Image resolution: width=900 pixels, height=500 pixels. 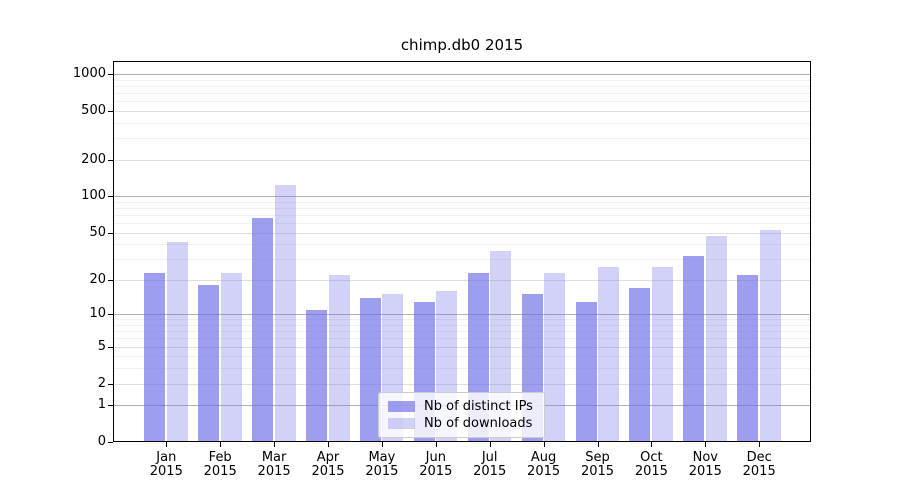 I want to click on legend-item-downloads: Nb of downloads, so click(x=462, y=423).